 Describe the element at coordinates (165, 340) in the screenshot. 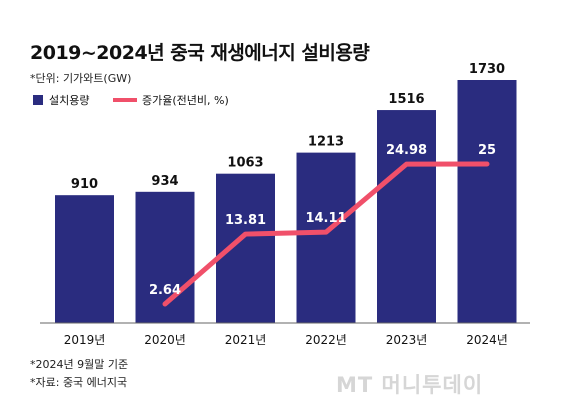

I see `x-tick-label-1: 2020년` at that location.